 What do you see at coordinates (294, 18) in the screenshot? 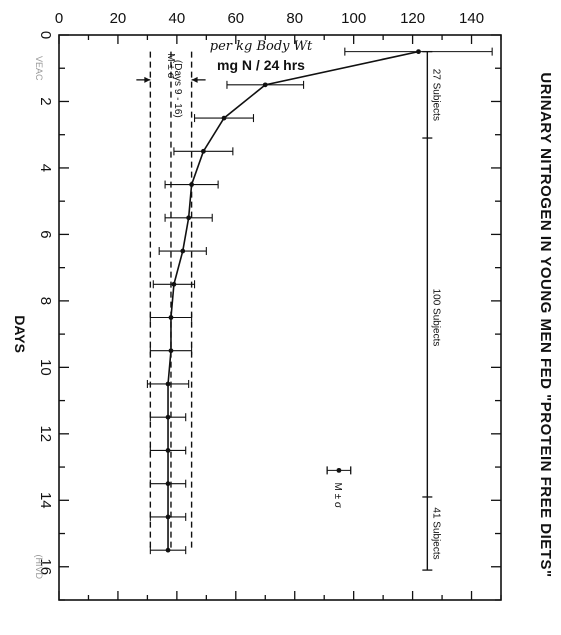
I see `y-tick-label-80: 80` at bounding box center [294, 18].